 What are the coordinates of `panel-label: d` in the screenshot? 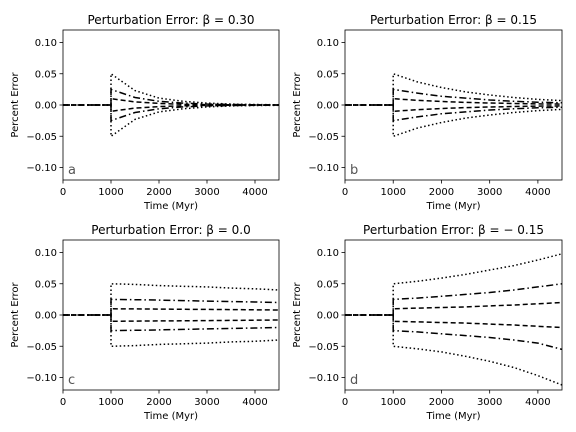 It's located at (354, 380).